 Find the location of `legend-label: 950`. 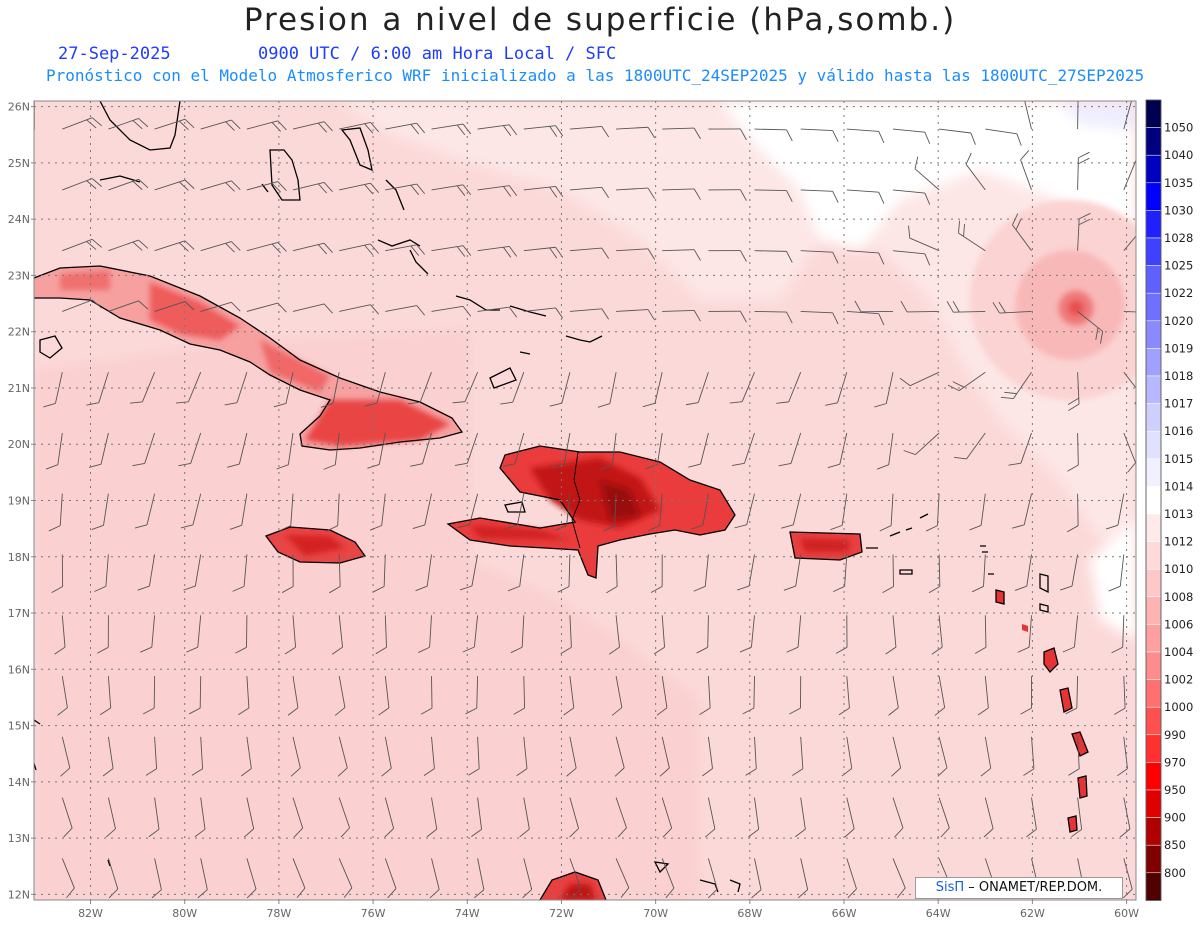

legend-label: 950 is located at coordinates (1175, 790).